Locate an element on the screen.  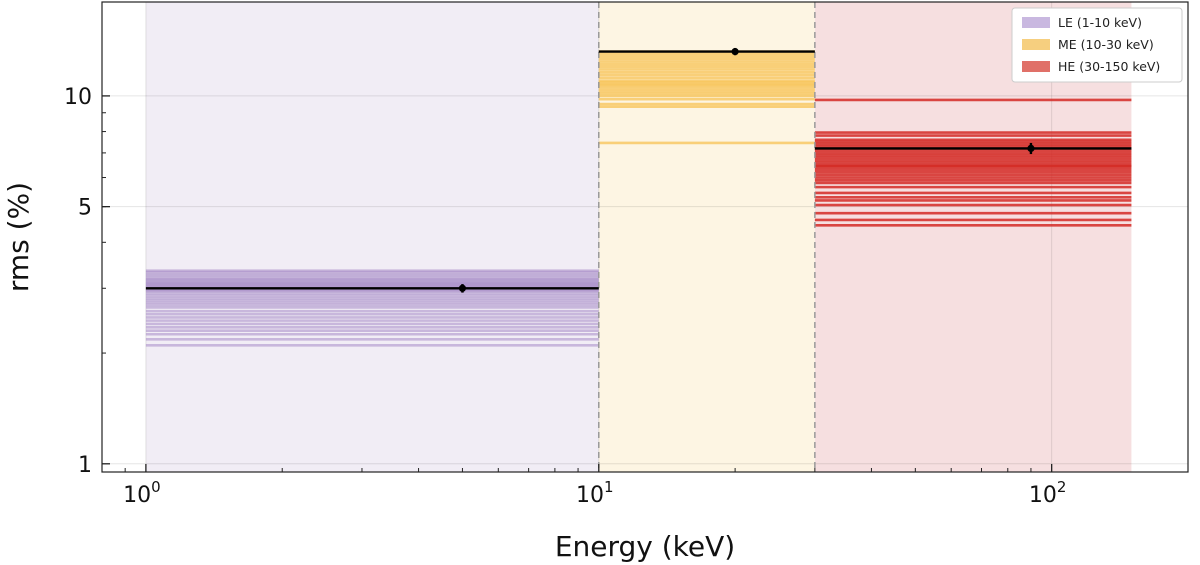
mean-point-band2 is located at coordinates (1031, 148).